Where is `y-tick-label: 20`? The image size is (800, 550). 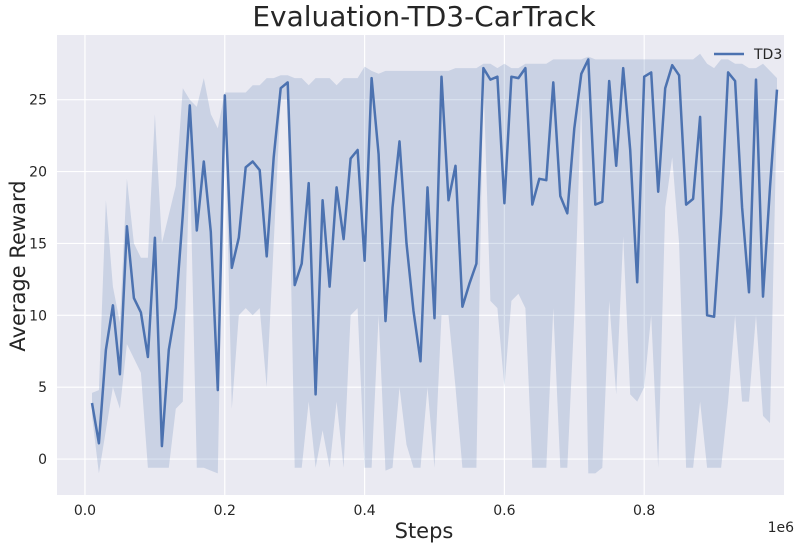 y-tick-label: 20 is located at coordinates (38, 173).